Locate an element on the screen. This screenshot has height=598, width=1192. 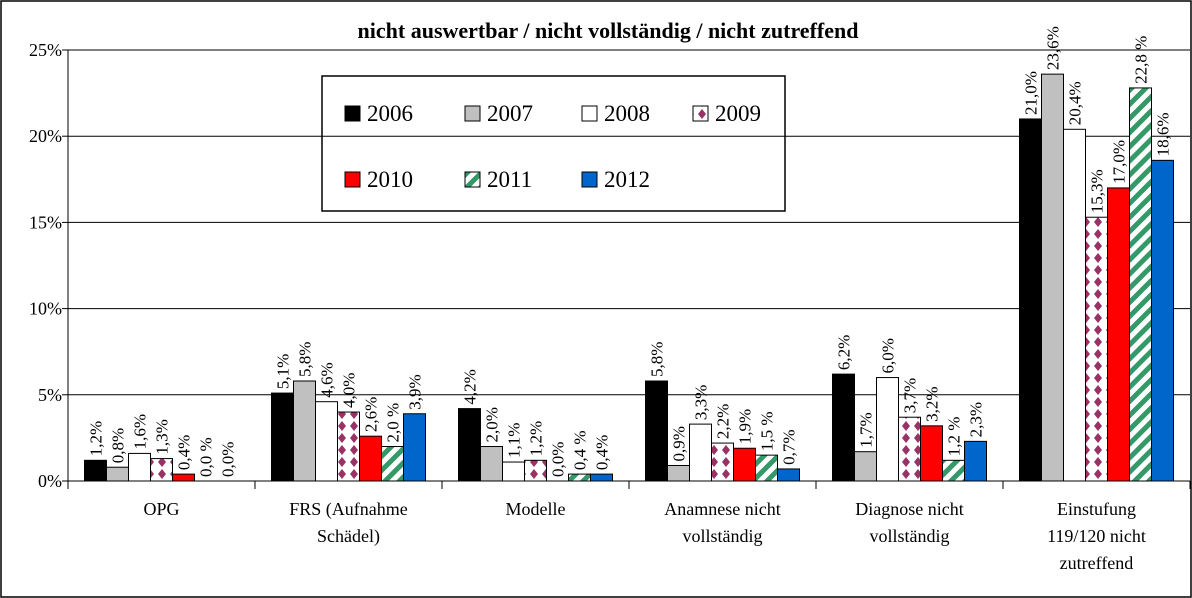
x-tick-label: FRS (Aufnahme Schädel) is located at coordinates (348, 522).